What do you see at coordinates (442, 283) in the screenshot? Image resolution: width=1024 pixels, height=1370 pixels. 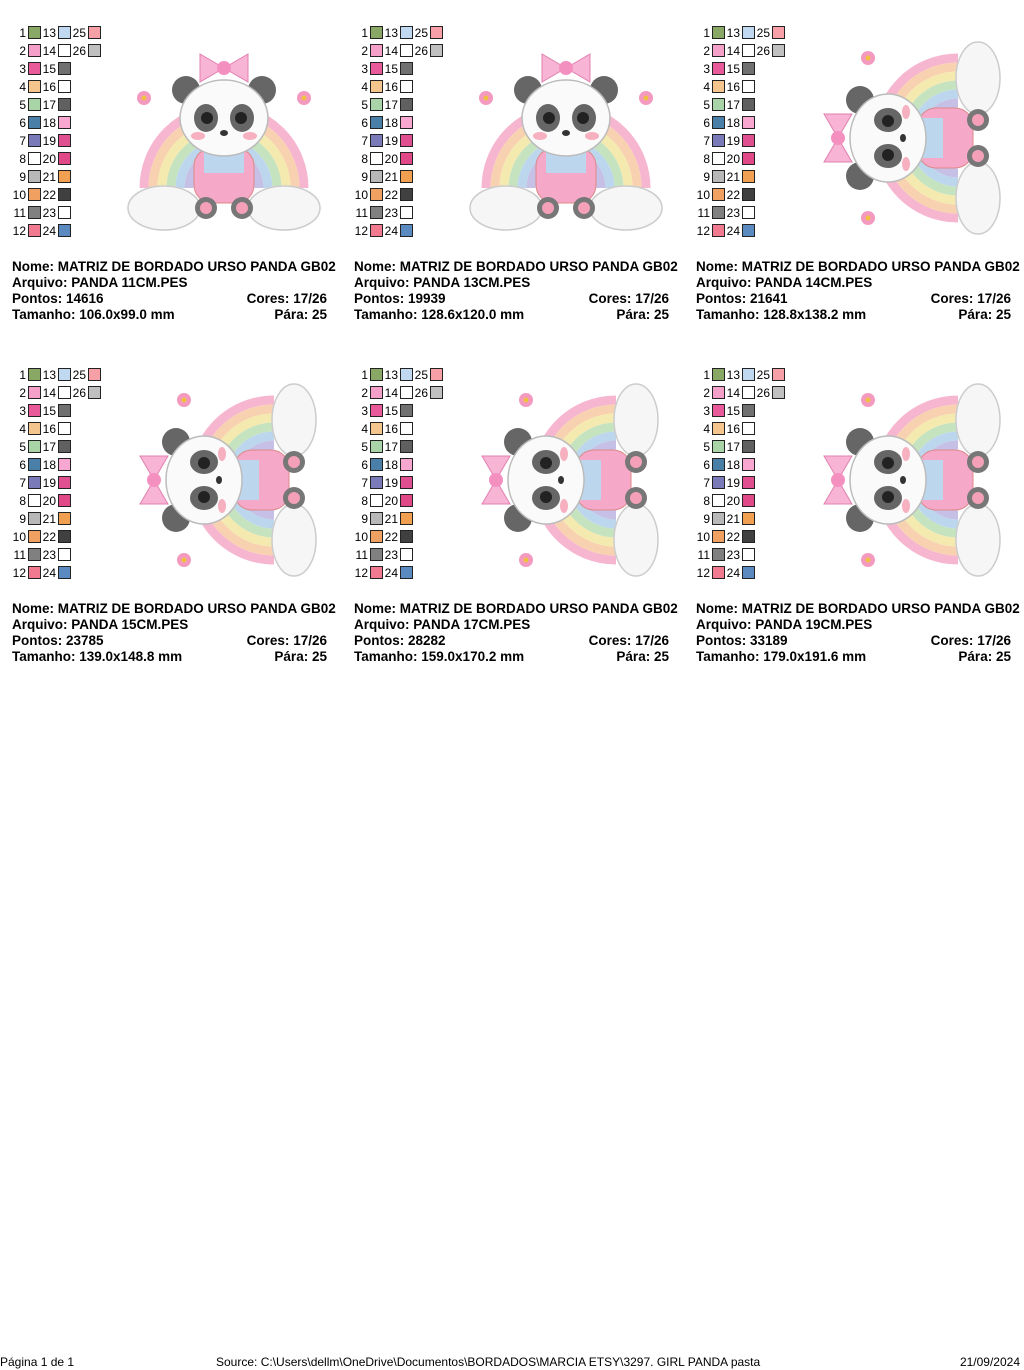 I see `file-line: Arquivo: PANDA 13CM.PES` at bounding box center [442, 283].